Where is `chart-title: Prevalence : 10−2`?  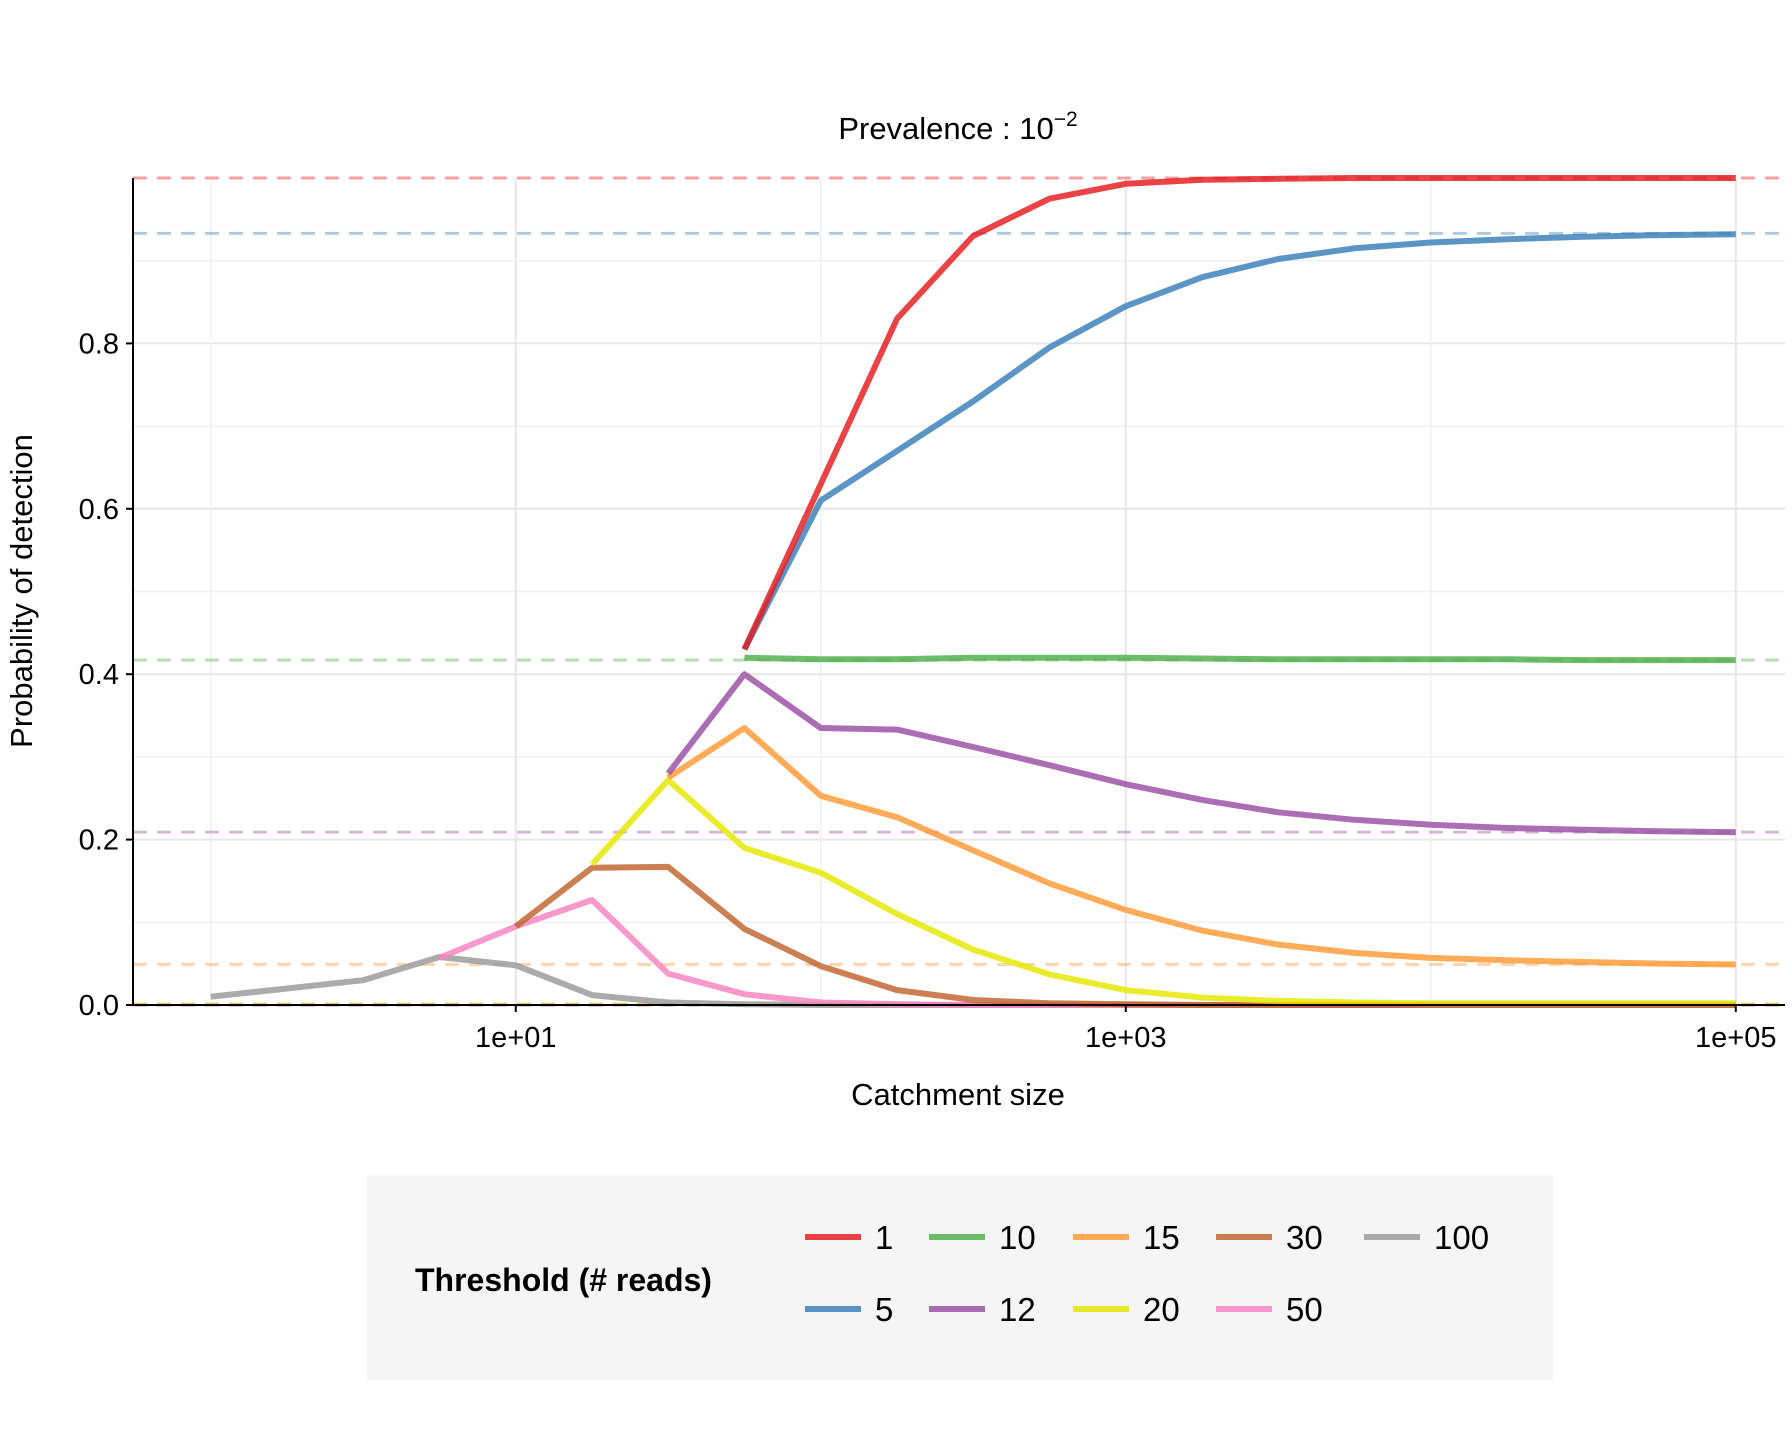 chart-title: Prevalence : 10−2 is located at coordinates (957, 127).